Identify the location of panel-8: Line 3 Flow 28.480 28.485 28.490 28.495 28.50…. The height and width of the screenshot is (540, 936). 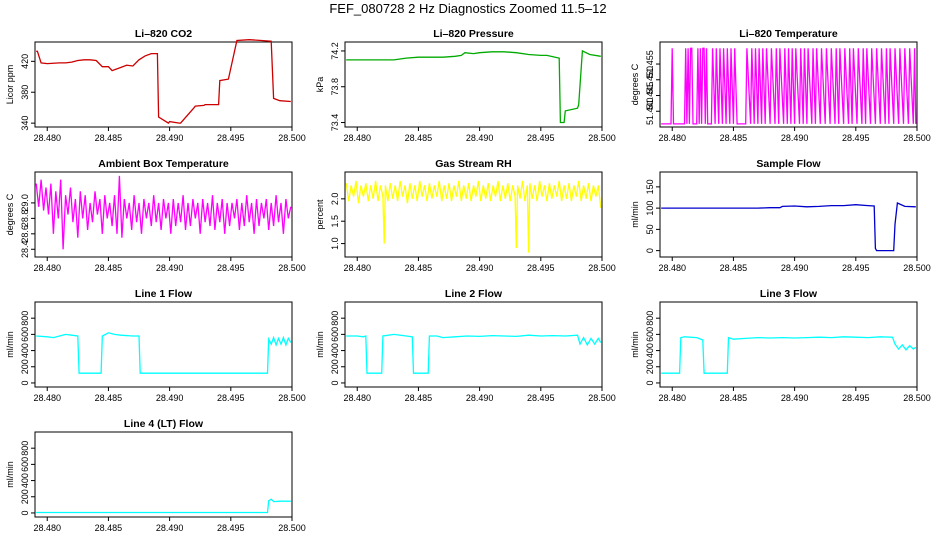
(780, 345).